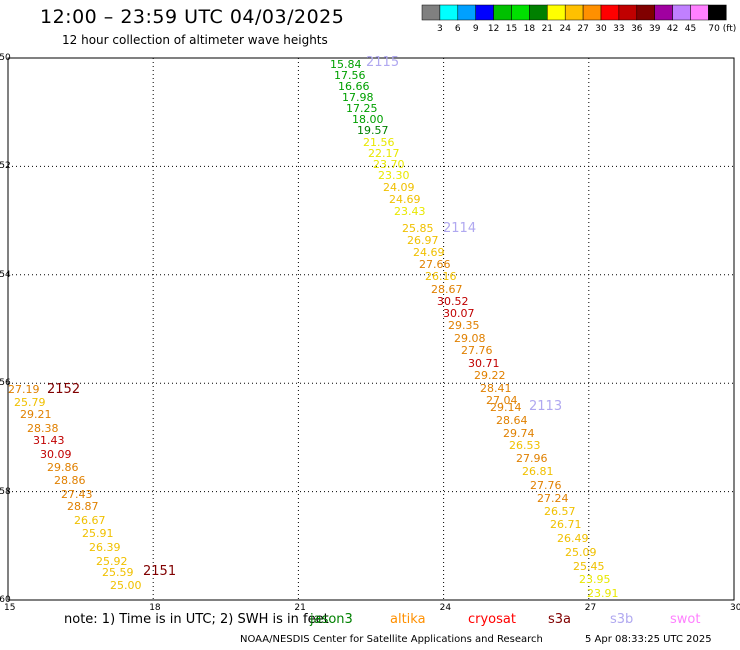  What do you see at coordinates (98, 533) in the screenshot?
I see `swh-value-label: 25.91` at bounding box center [98, 533].